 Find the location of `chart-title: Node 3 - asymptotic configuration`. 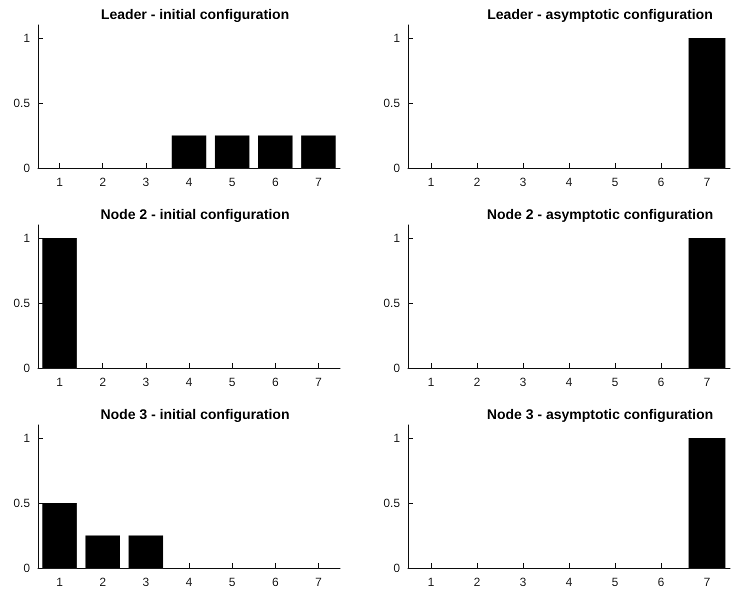

chart-title: Node 3 - asymptotic configuration is located at coordinates (600, 414).